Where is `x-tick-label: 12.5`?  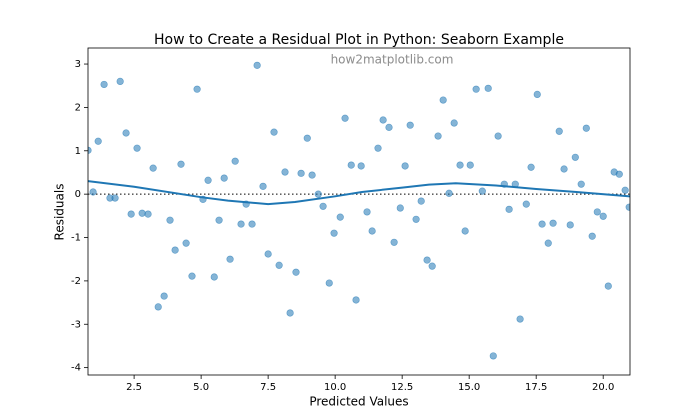 x-tick-label: 12.5 is located at coordinates (402, 387).